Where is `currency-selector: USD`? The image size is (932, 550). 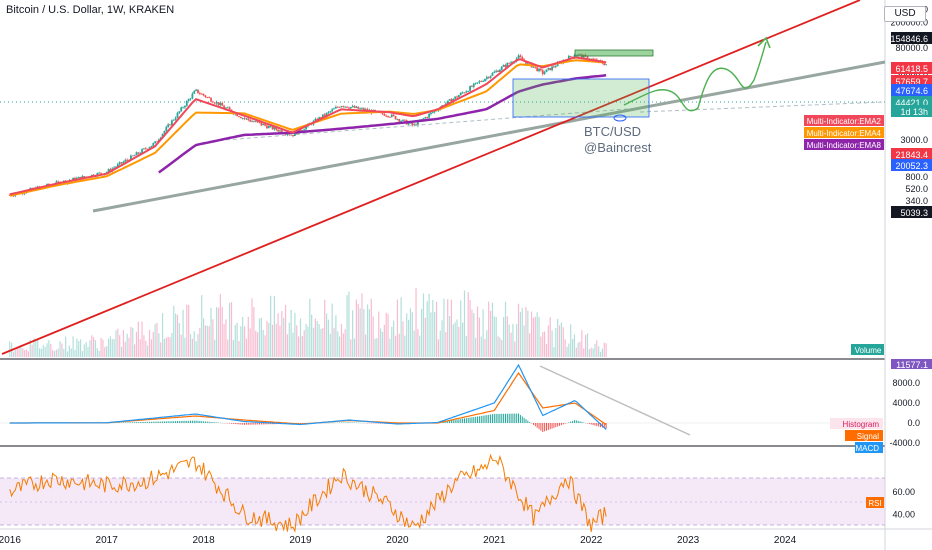 currency-selector: USD is located at coordinates (905, 14).